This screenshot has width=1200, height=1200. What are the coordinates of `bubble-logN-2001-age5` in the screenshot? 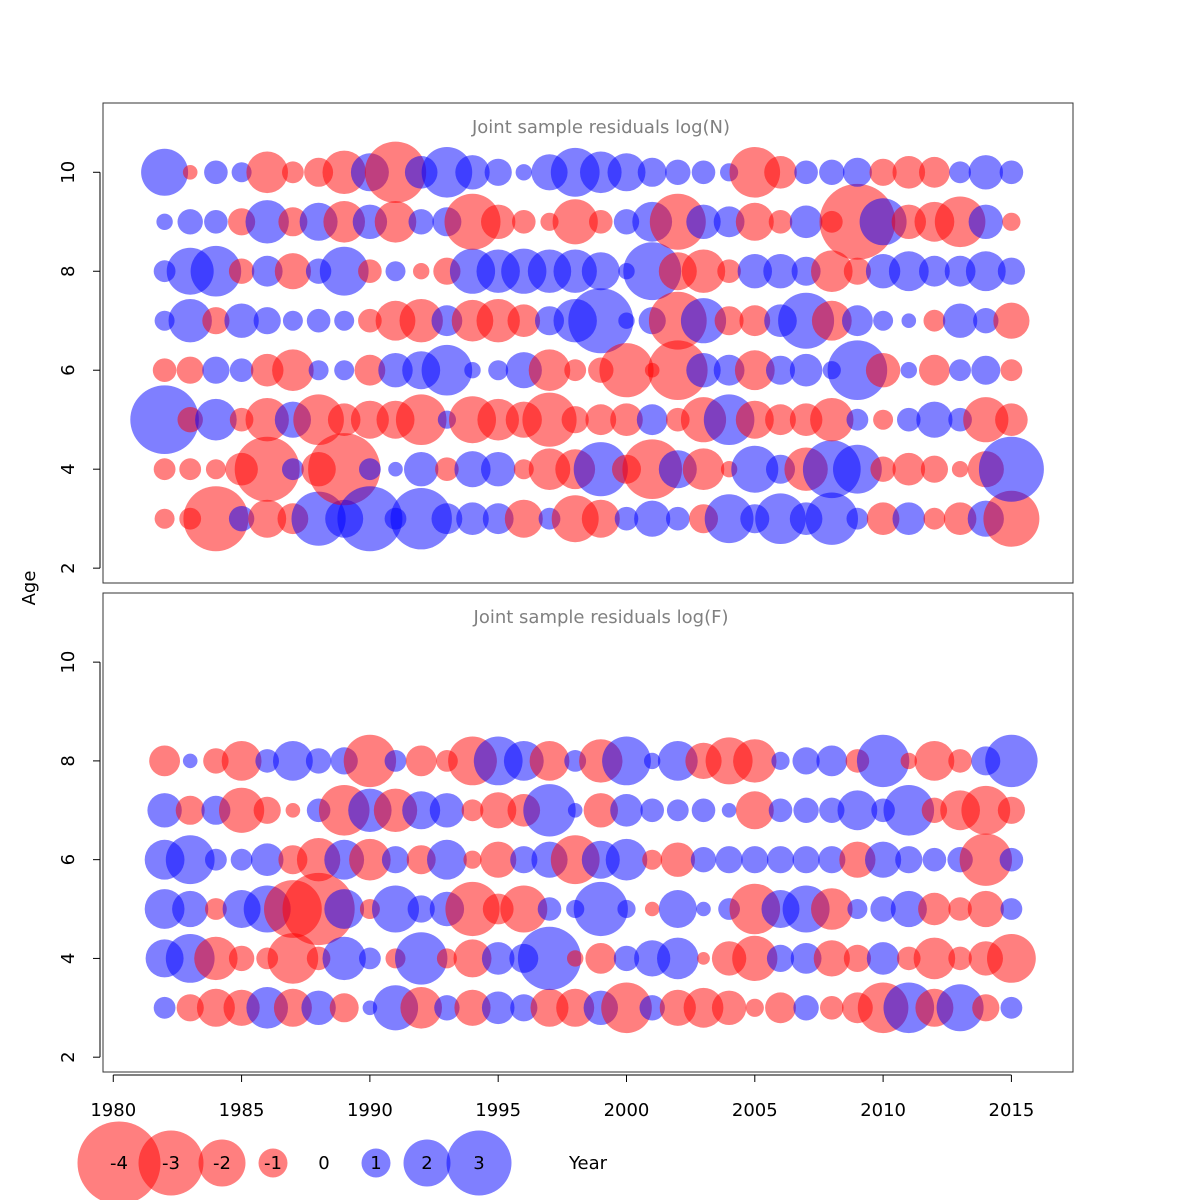 It's located at (652, 420).